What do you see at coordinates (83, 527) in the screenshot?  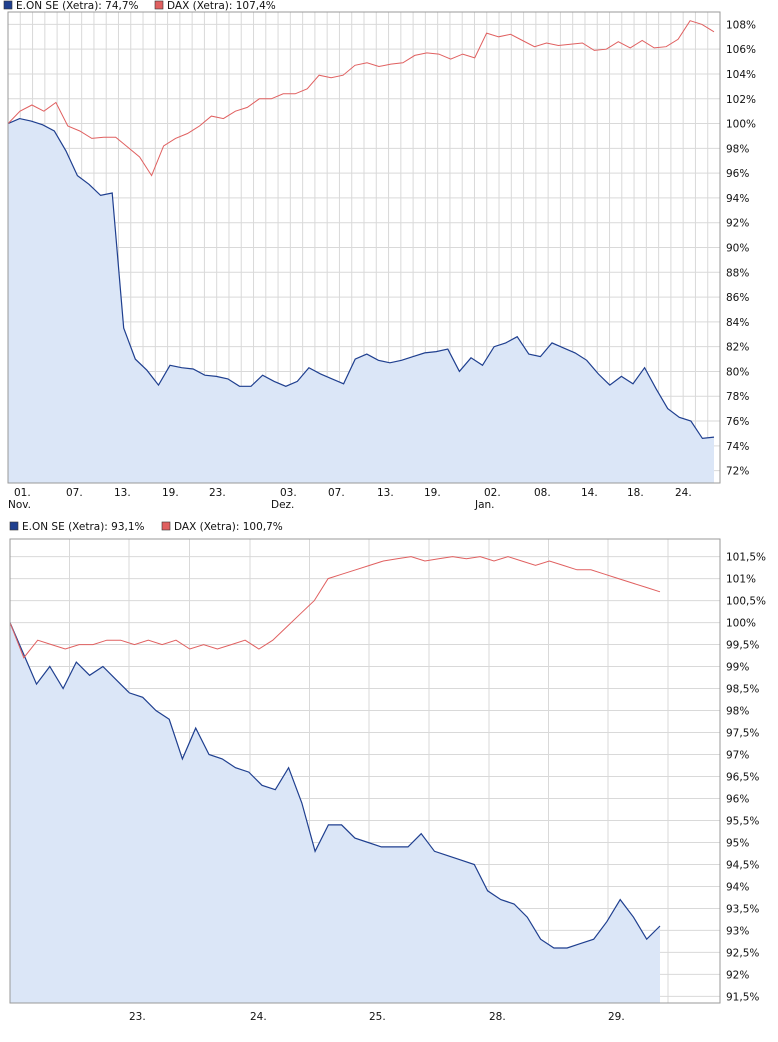 I see `legend-label: E.ON SE (Xetra): 93,1%` at bounding box center [83, 527].